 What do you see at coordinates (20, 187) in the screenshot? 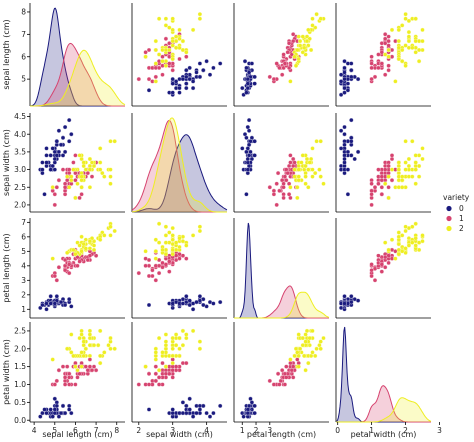
I see `y-tick-label: 2.5` at bounding box center [20, 187].